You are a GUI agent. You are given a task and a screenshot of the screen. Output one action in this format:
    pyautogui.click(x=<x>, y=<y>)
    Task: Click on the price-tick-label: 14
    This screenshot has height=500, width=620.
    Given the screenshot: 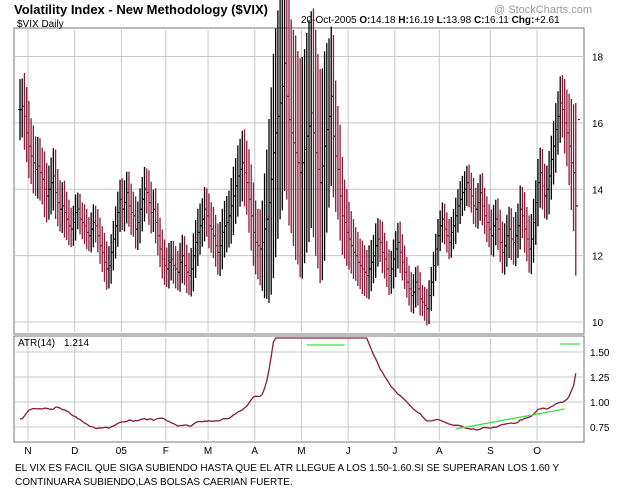 What is the action you would take?
    pyautogui.click(x=598, y=190)
    